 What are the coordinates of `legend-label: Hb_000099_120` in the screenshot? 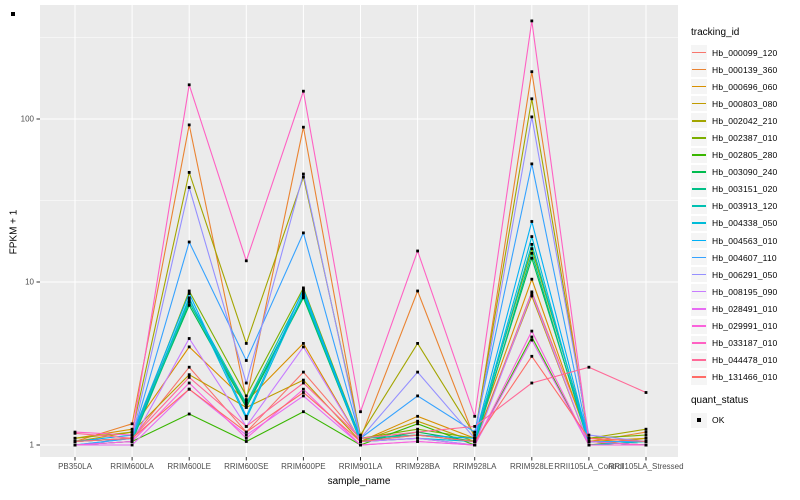 It's located at (745, 52).